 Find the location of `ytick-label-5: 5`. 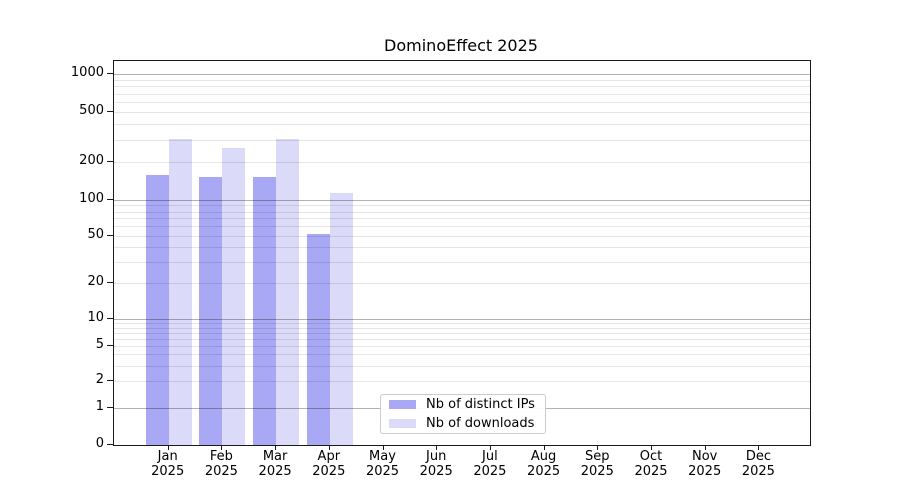

ytick-label-5: 5 is located at coordinates (99, 344).